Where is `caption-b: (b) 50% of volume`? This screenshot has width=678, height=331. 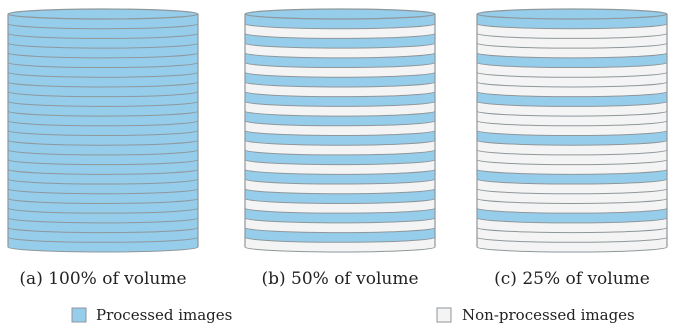
caption-b: (b) 50% of volume is located at coordinates (339, 279).